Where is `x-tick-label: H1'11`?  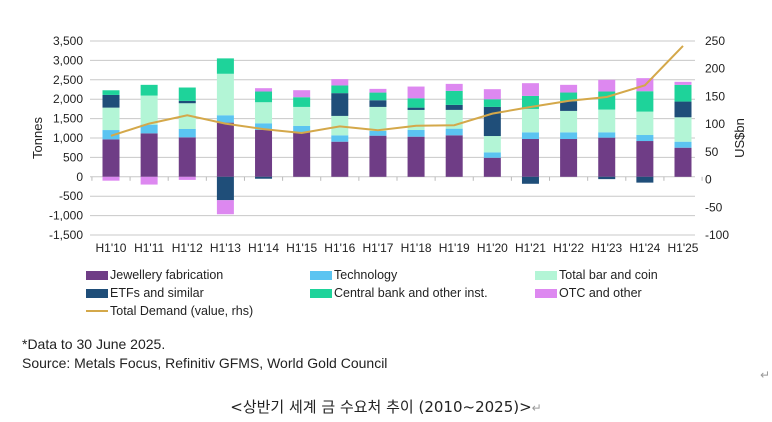 x-tick-label: H1'11 is located at coordinates (149, 248).